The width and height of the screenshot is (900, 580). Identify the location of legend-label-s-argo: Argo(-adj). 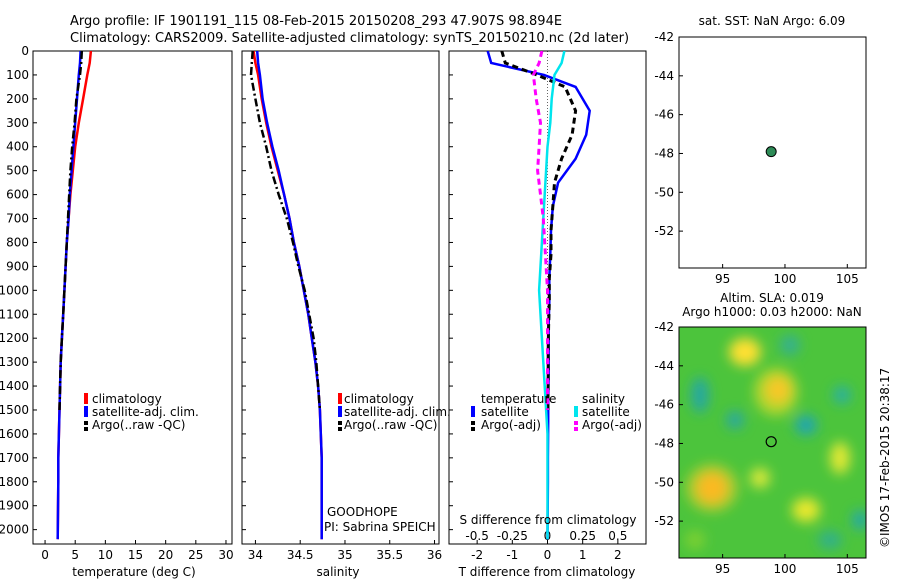
(612, 425).